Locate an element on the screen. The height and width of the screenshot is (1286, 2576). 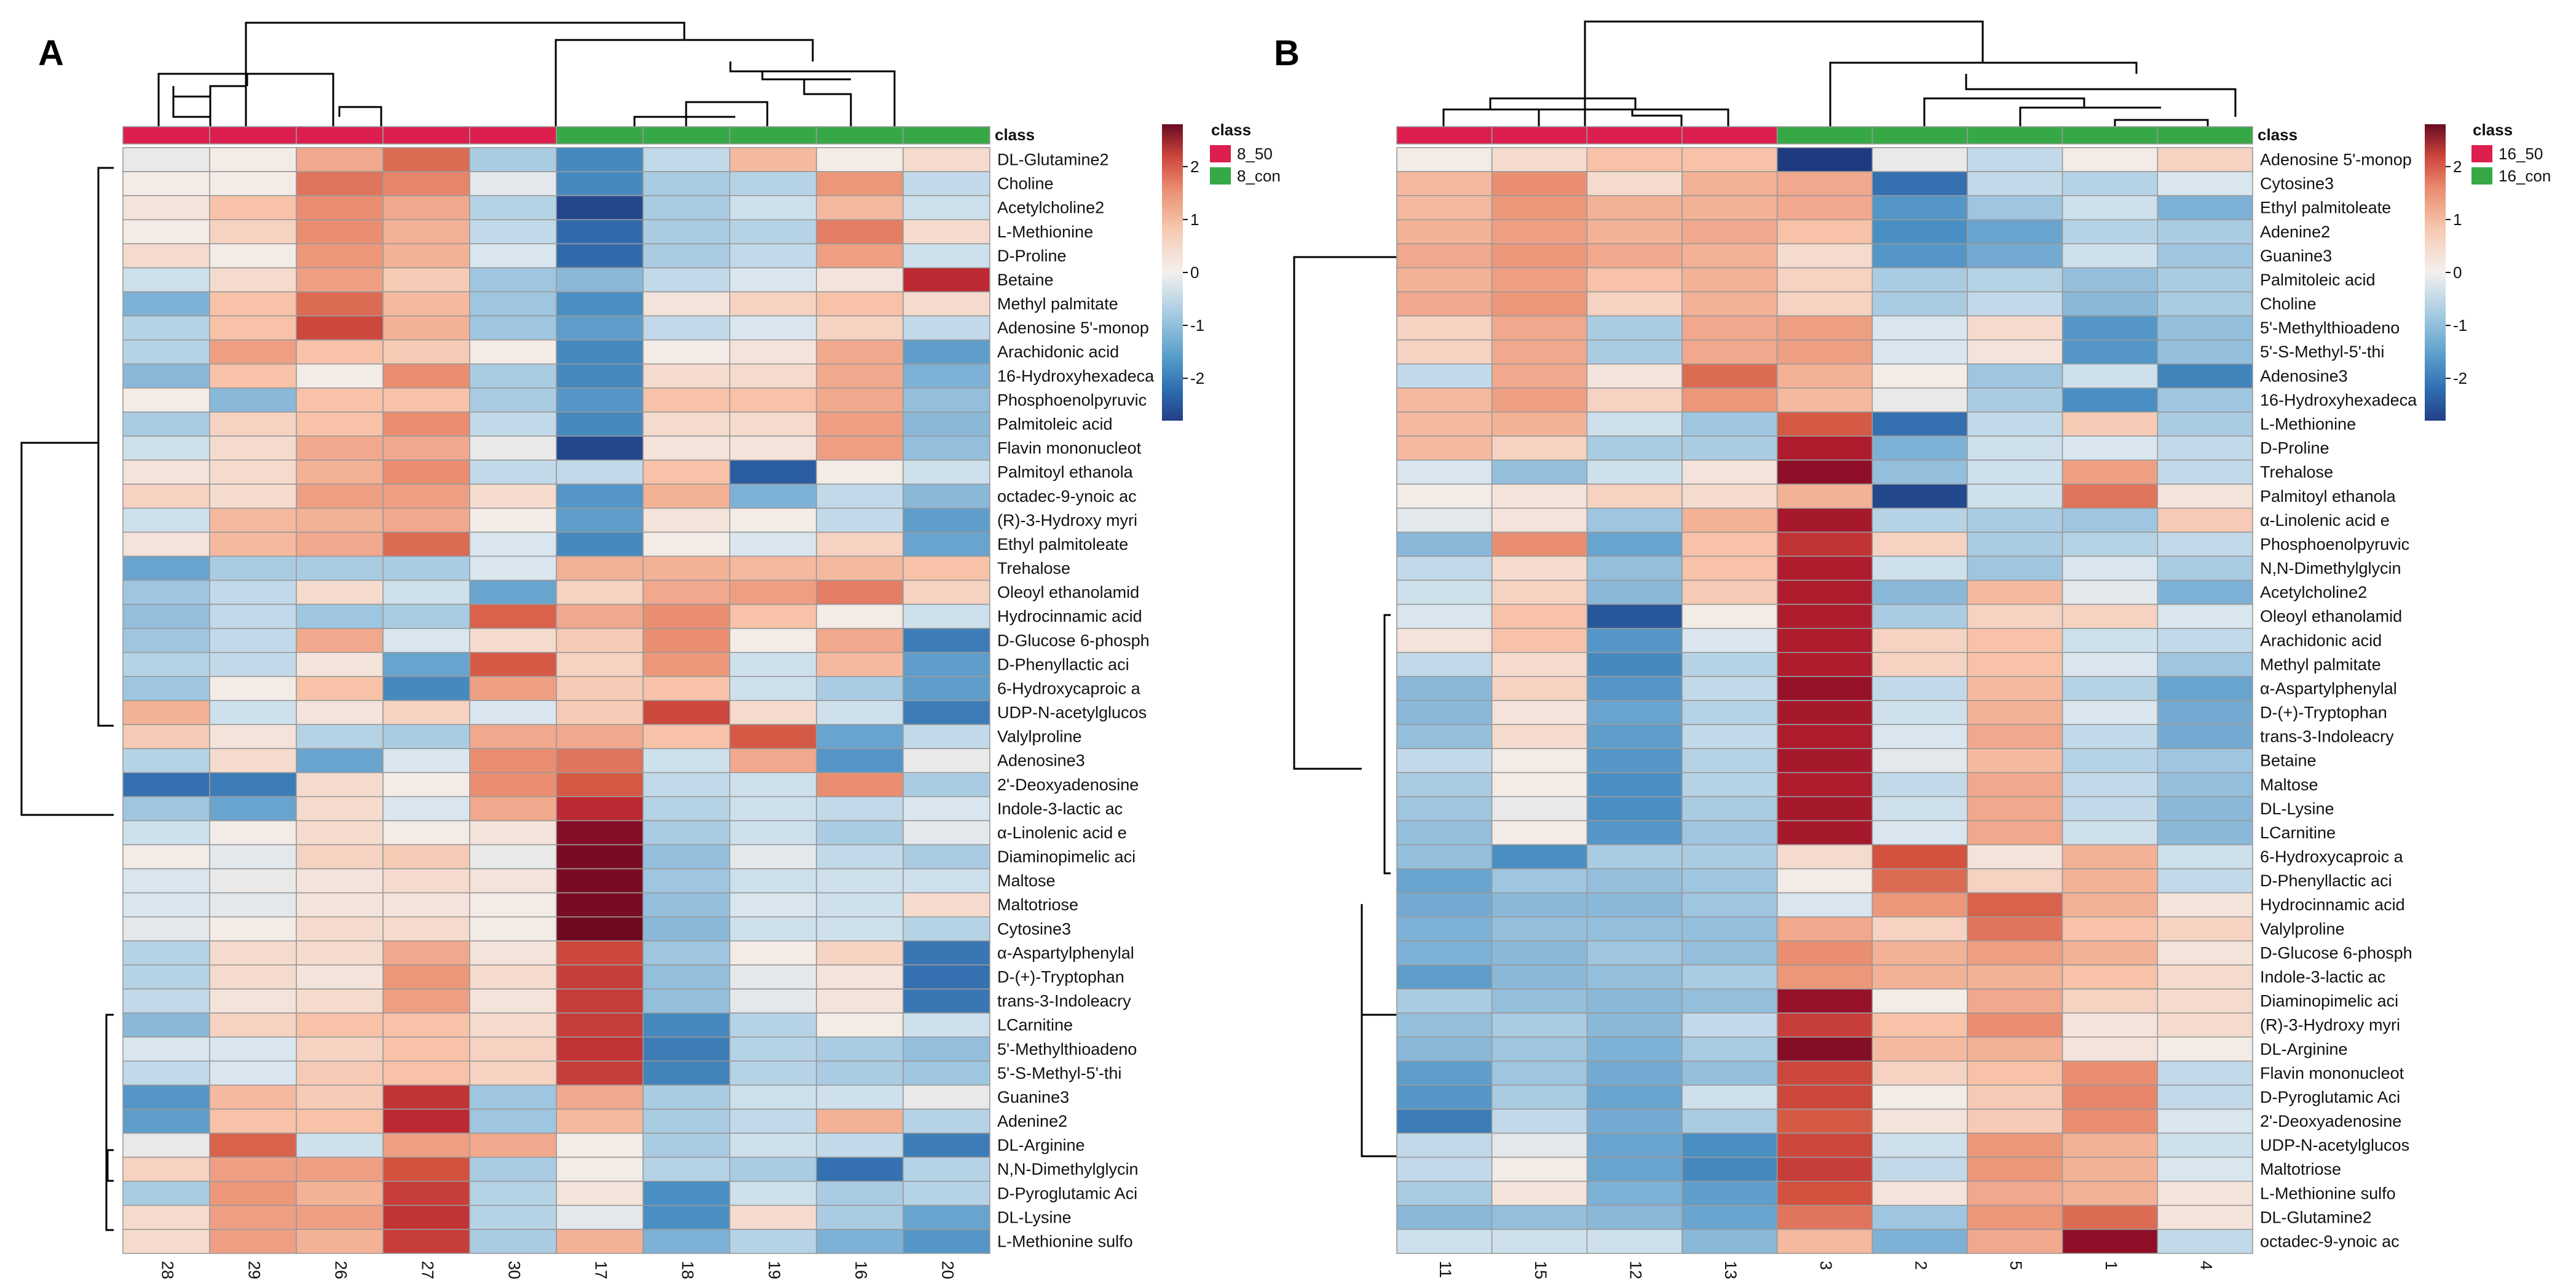
row-label: L-Methionine is located at coordinates (2308, 424).